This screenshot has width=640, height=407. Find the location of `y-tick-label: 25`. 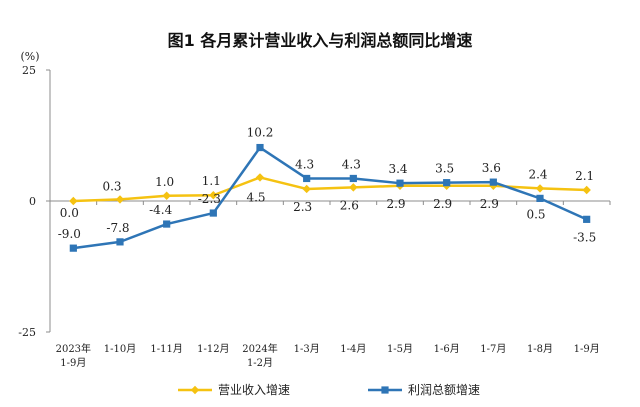

y-tick-label: 25 is located at coordinates (29, 70).